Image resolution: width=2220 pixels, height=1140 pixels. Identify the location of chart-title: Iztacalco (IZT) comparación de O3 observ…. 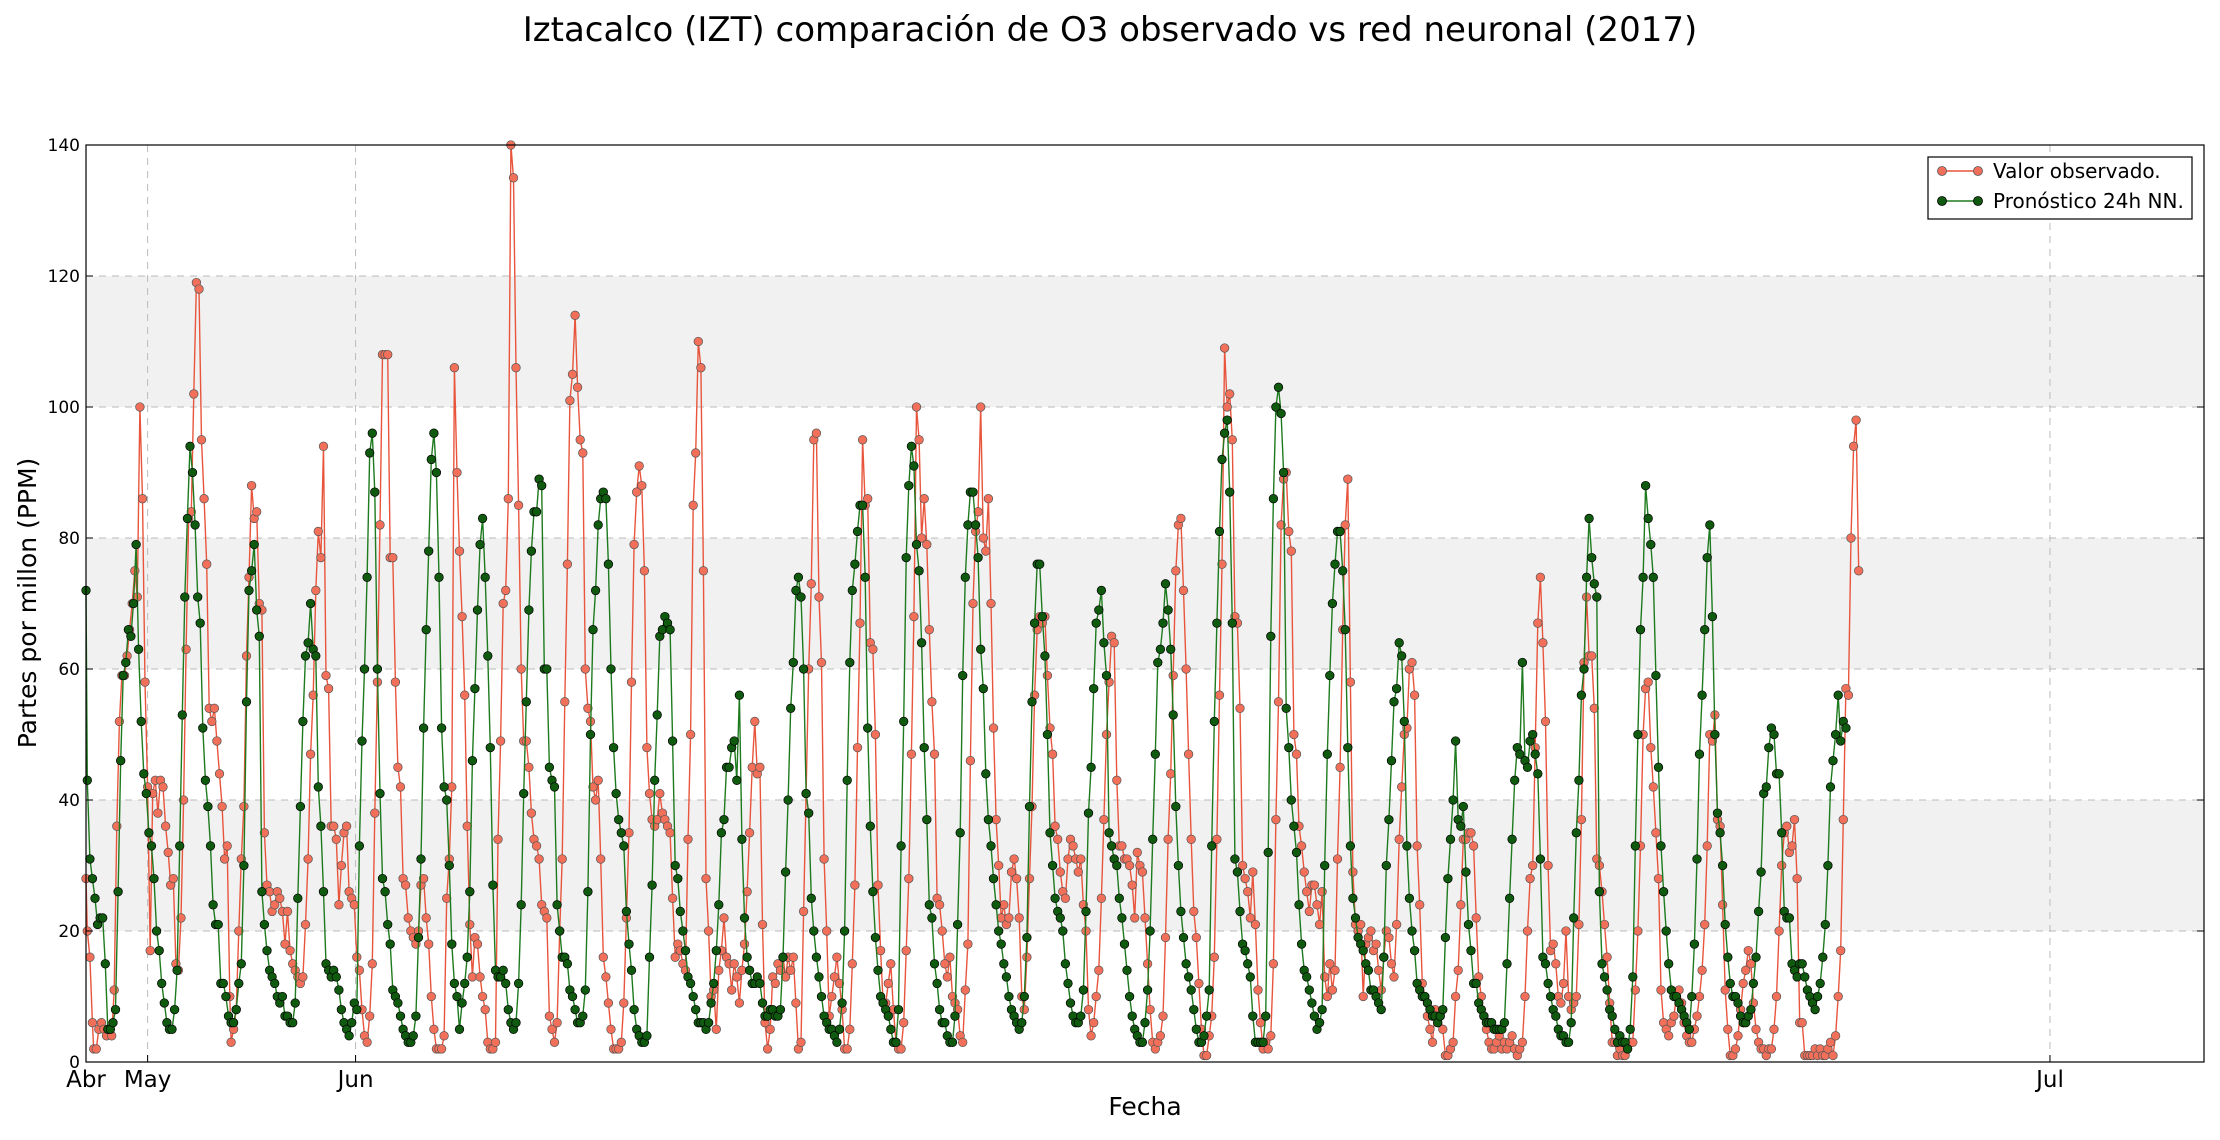
(1110, 30).